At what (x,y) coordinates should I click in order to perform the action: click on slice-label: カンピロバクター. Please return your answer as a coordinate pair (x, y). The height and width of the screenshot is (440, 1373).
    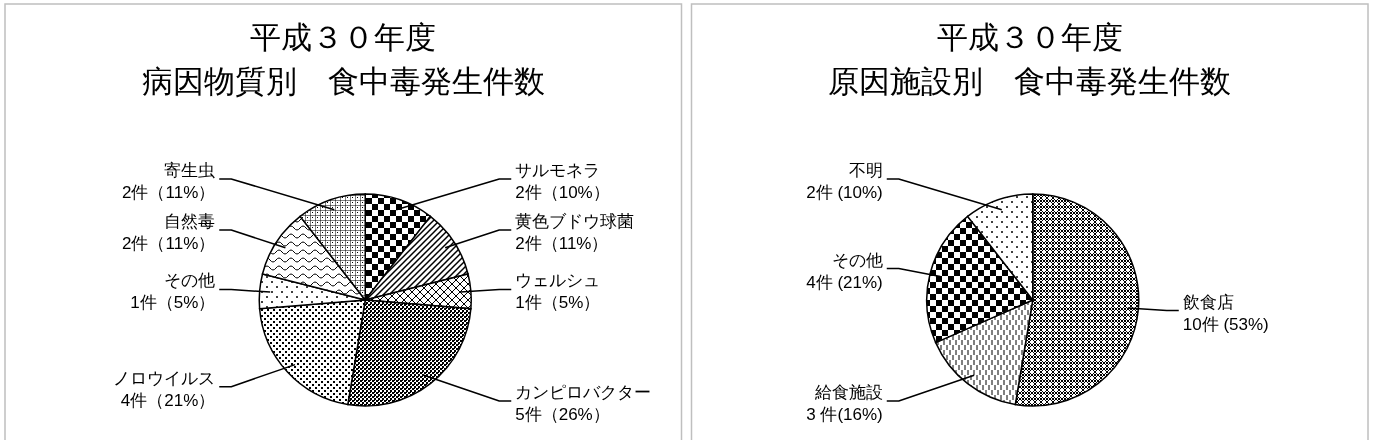
    Looking at the image, I should click on (583, 393).